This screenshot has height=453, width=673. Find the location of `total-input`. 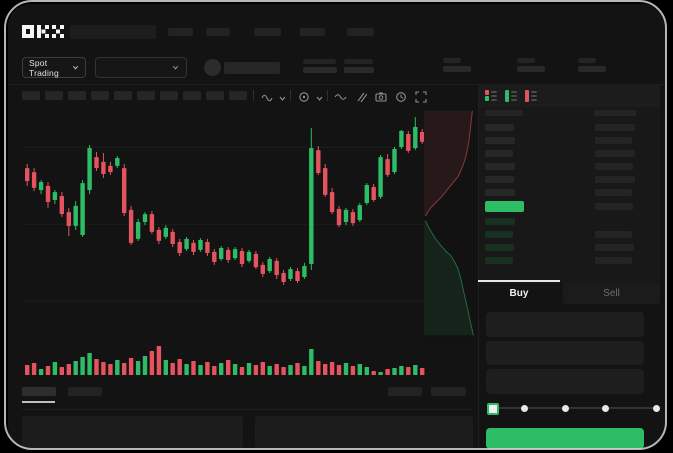

total-input is located at coordinates (565, 381).